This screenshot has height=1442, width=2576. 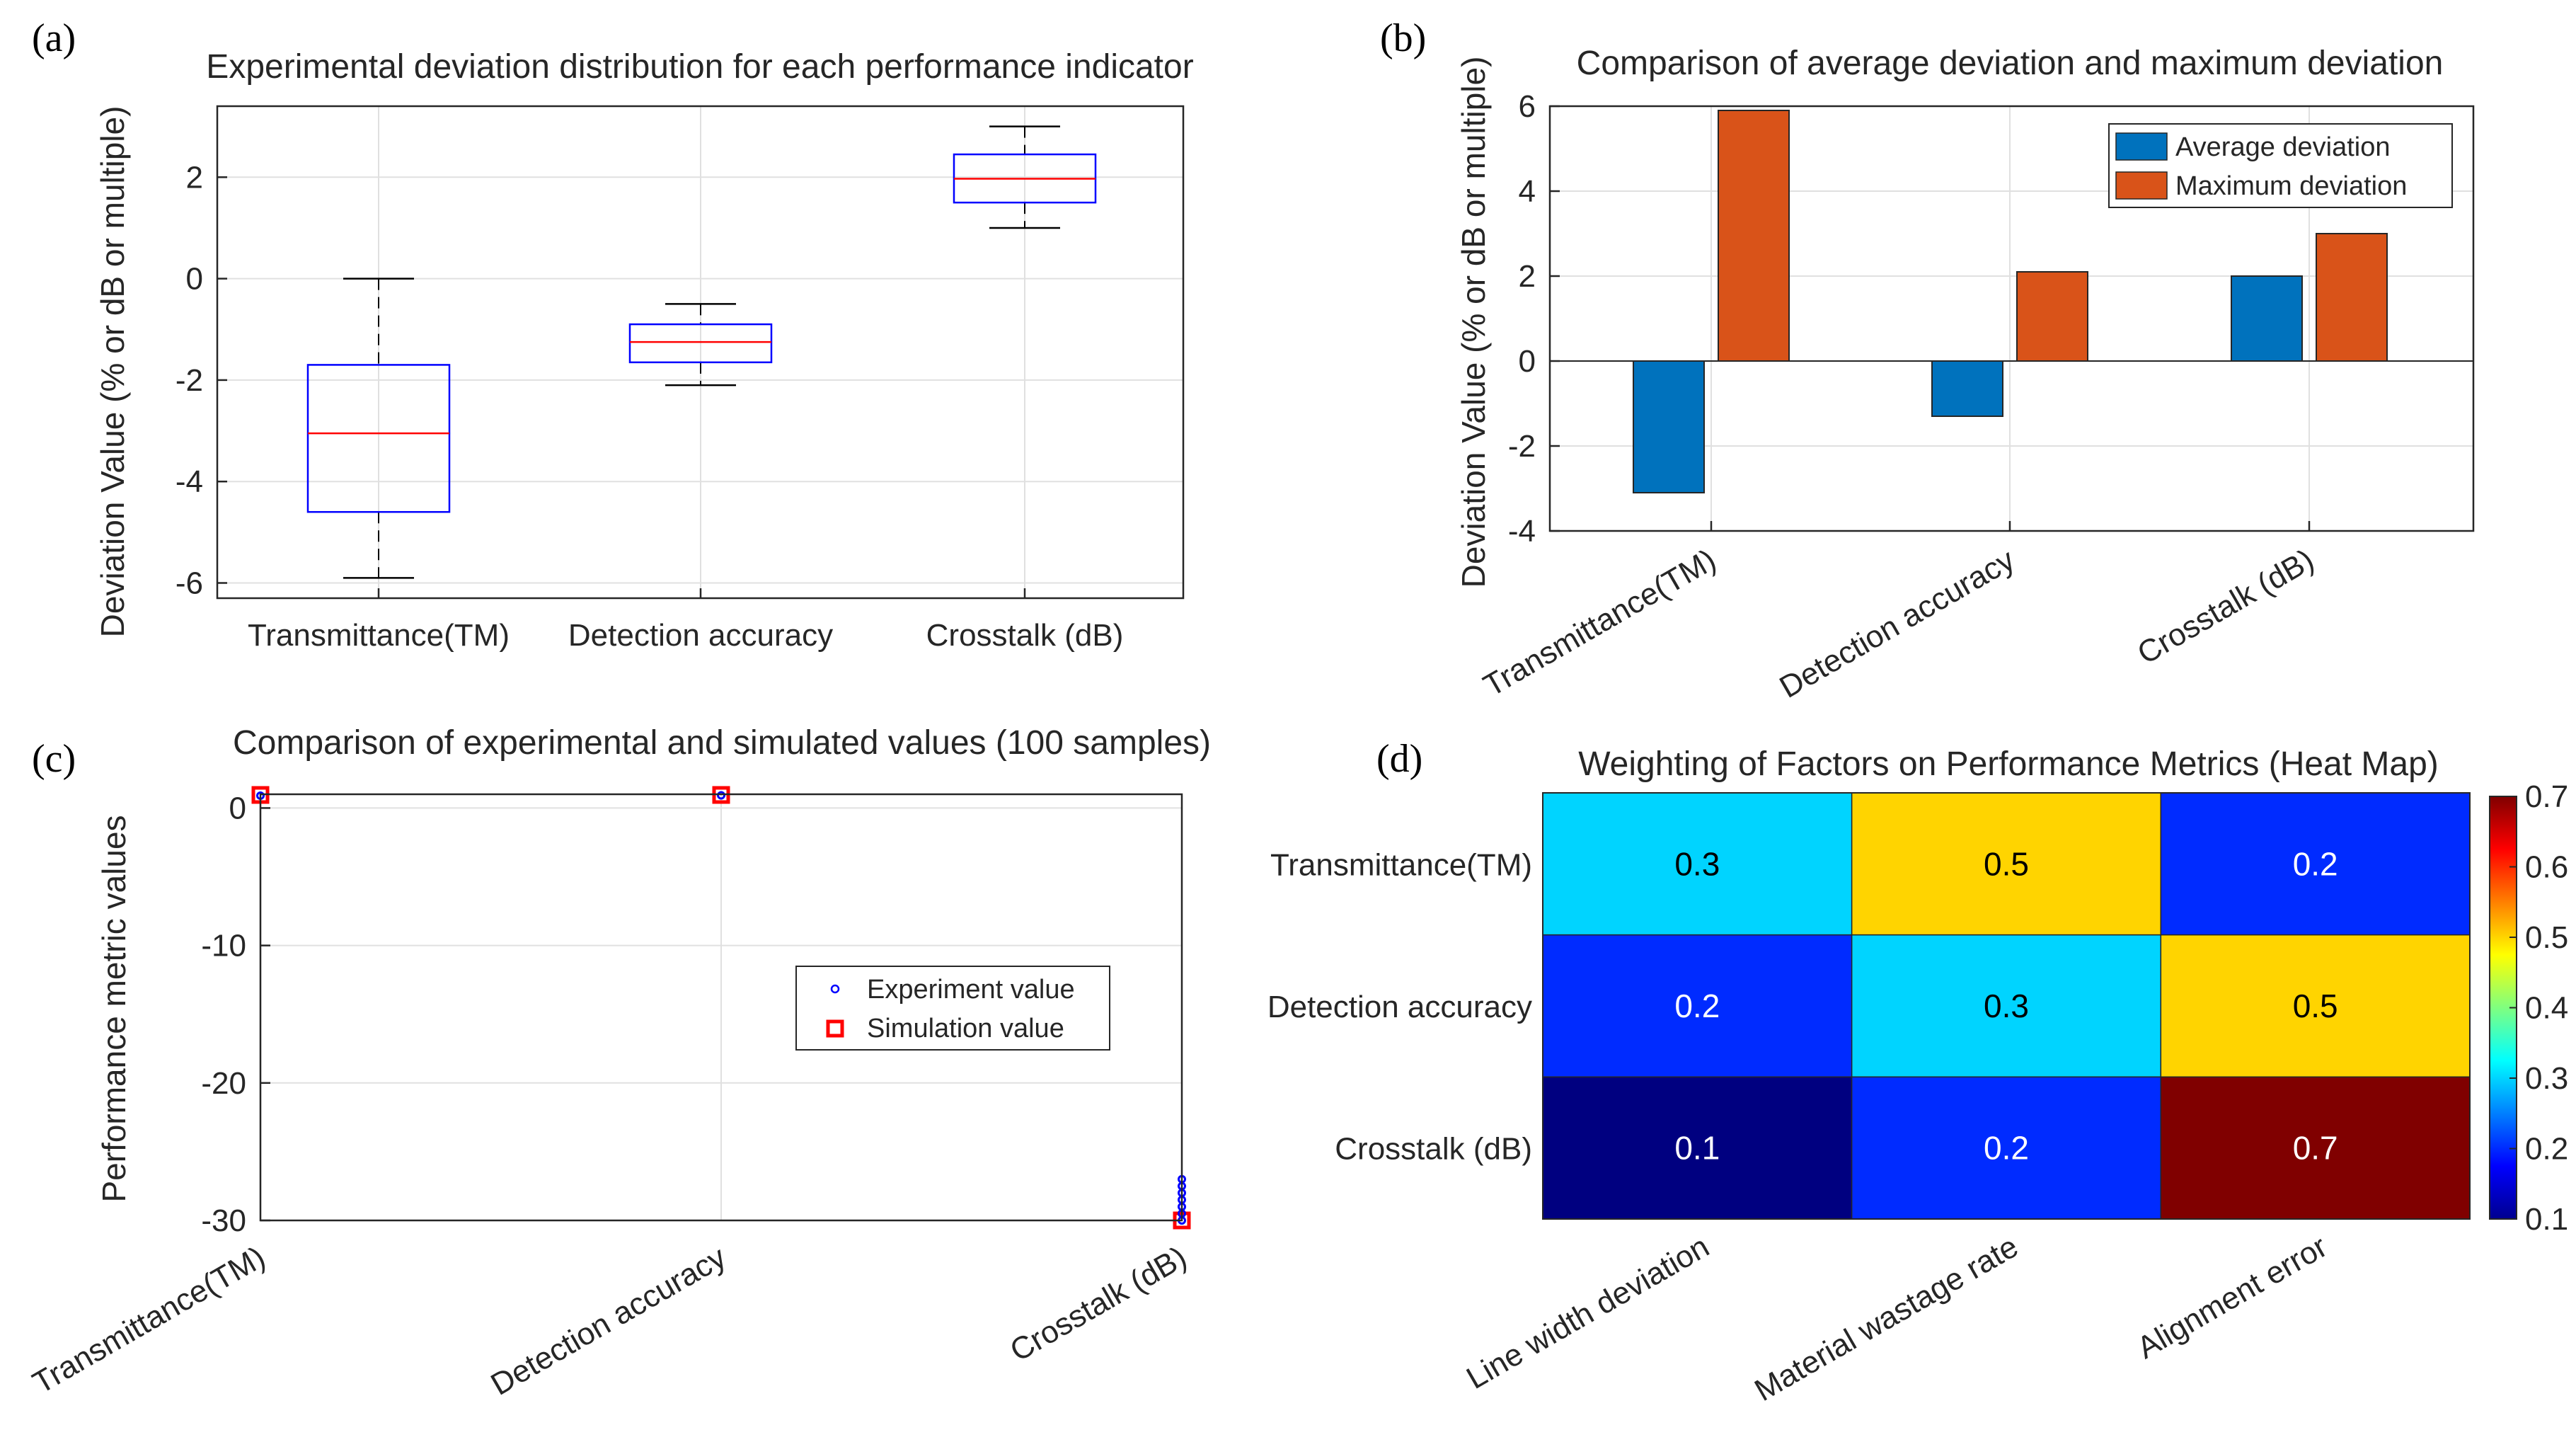 I want to click on legend-c: Experiment value Simulation value, so click(x=952, y=1009).